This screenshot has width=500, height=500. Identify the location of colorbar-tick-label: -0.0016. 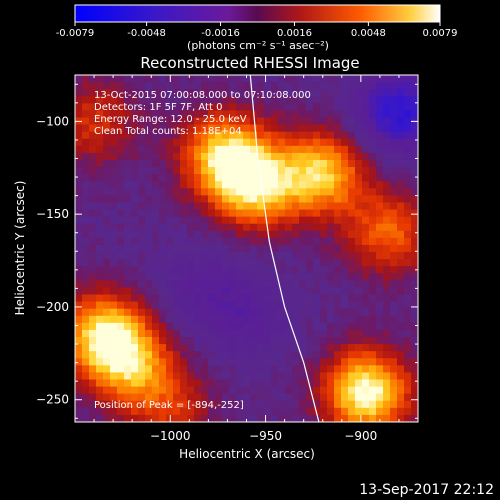
(220, 33).